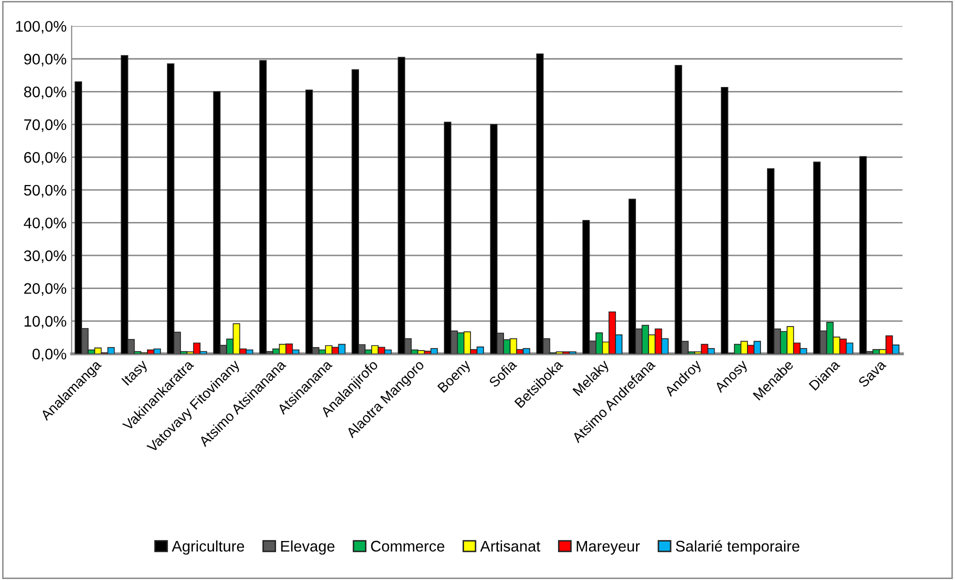 The image size is (955, 580). Describe the element at coordinates (738, 547) in the screenshot. I see `legend-label: Salarié temporaire` at that location.